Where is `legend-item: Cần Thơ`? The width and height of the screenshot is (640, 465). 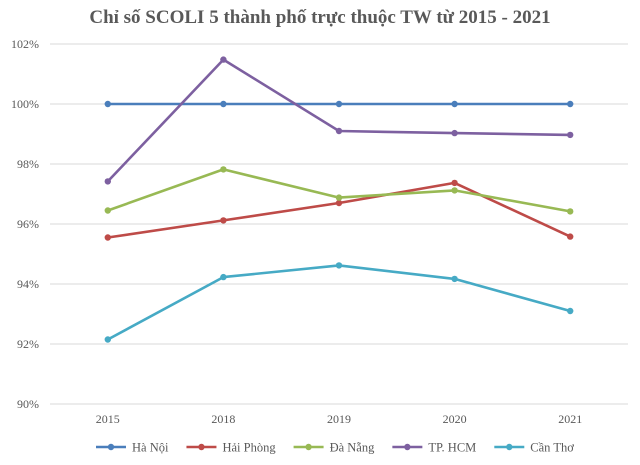 legend-item: Cần Thơ is located at coordinates (534, 448).